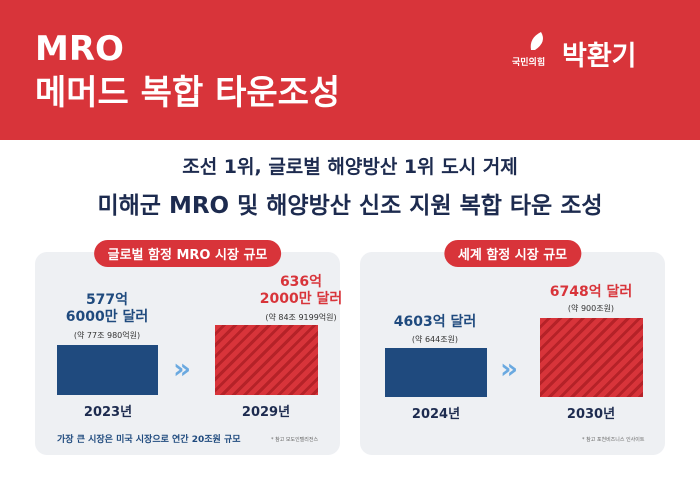 The height and width of the screenshot is (490, 700). Describe the element at coordinates (613, 440) in the screenshot. I see `source: * 참고 포천비즈니스 인사이트` at that location.